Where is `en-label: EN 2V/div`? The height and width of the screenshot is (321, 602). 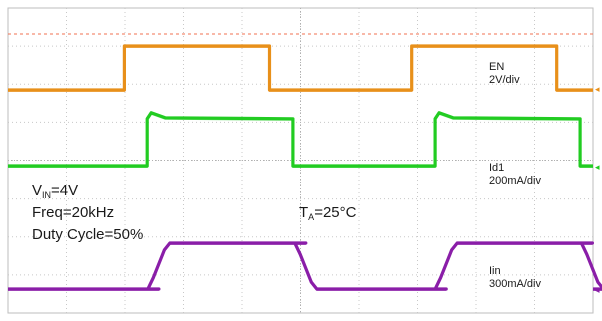 en-label: EN 2V/div is located at coordinates (504, 73).